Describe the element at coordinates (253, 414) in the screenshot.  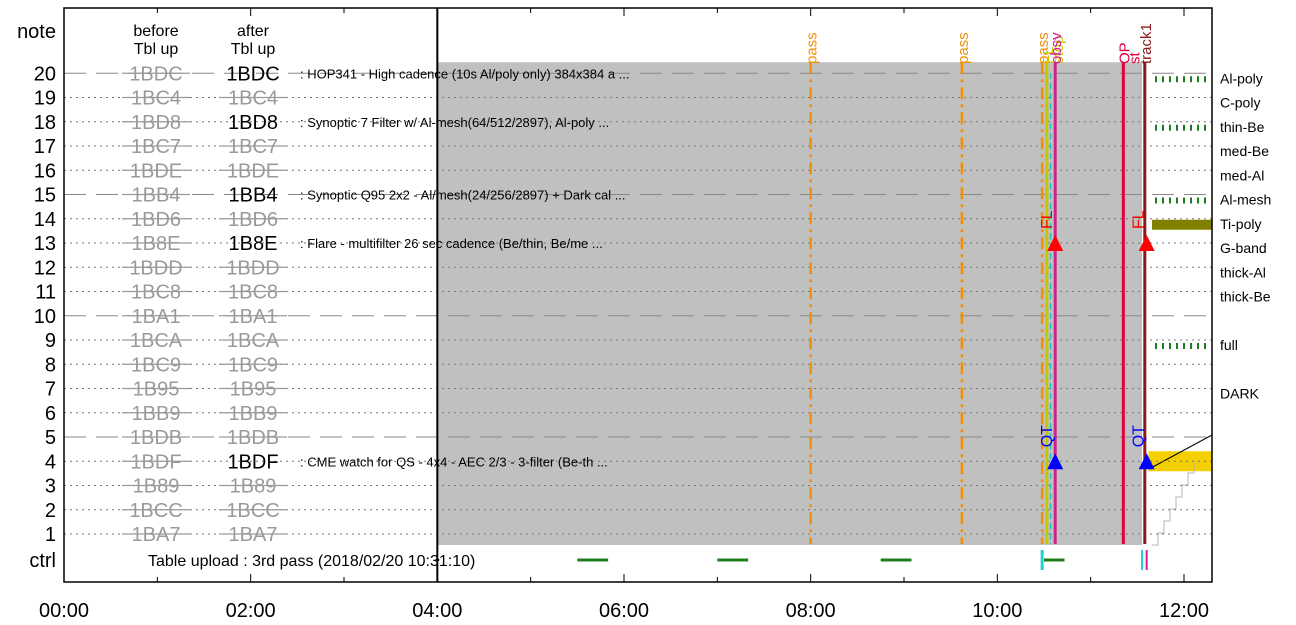
I see `after-code: 1BB9` at that location.